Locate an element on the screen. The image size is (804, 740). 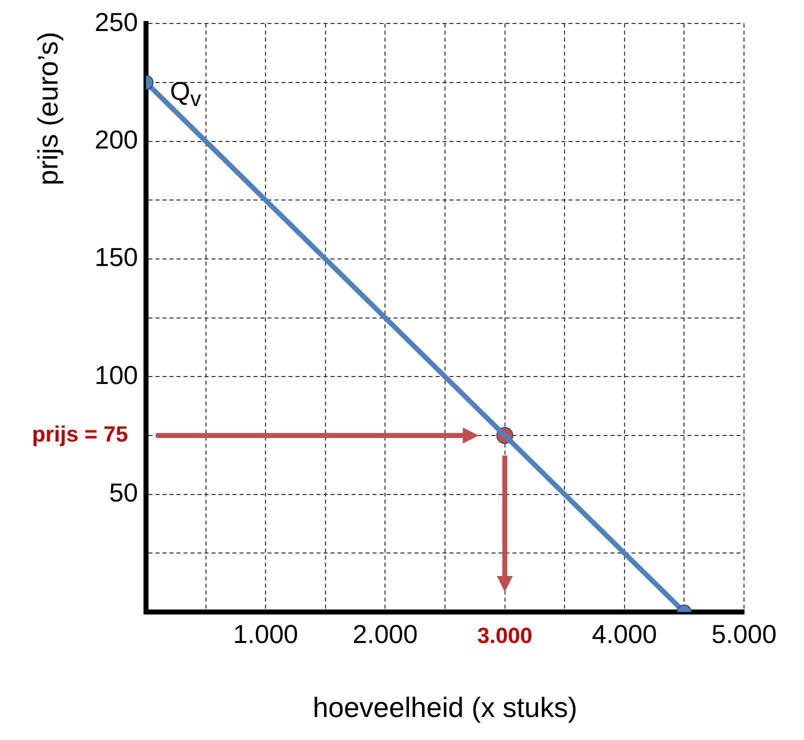
series-label: Q$_{v}$ is located at coordinates (186, 94).